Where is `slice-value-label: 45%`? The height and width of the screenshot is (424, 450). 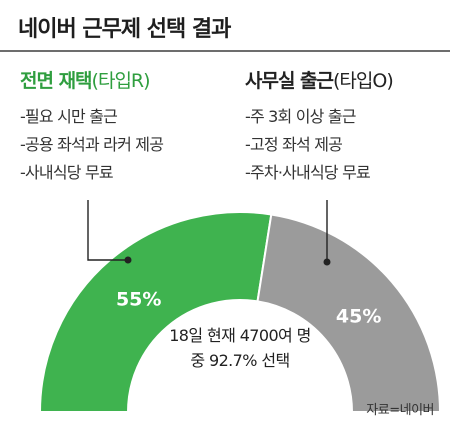
slice-value-label: 45% is located at coordinates (358, 317).